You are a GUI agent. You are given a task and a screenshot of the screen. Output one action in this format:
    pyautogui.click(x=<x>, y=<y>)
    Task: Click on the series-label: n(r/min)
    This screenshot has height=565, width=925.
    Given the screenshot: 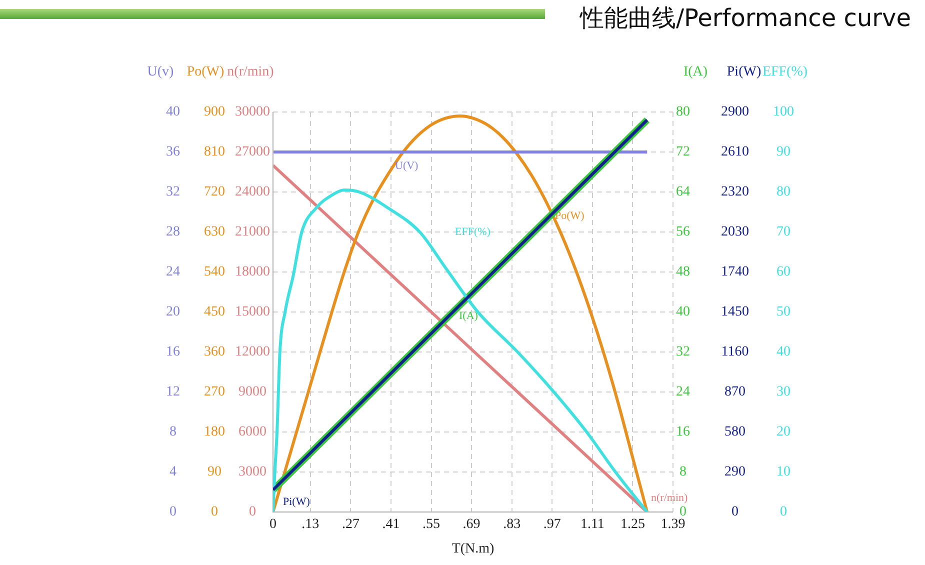 What is the action you would take?
    pyautogui.click(x=669, y=498)
    